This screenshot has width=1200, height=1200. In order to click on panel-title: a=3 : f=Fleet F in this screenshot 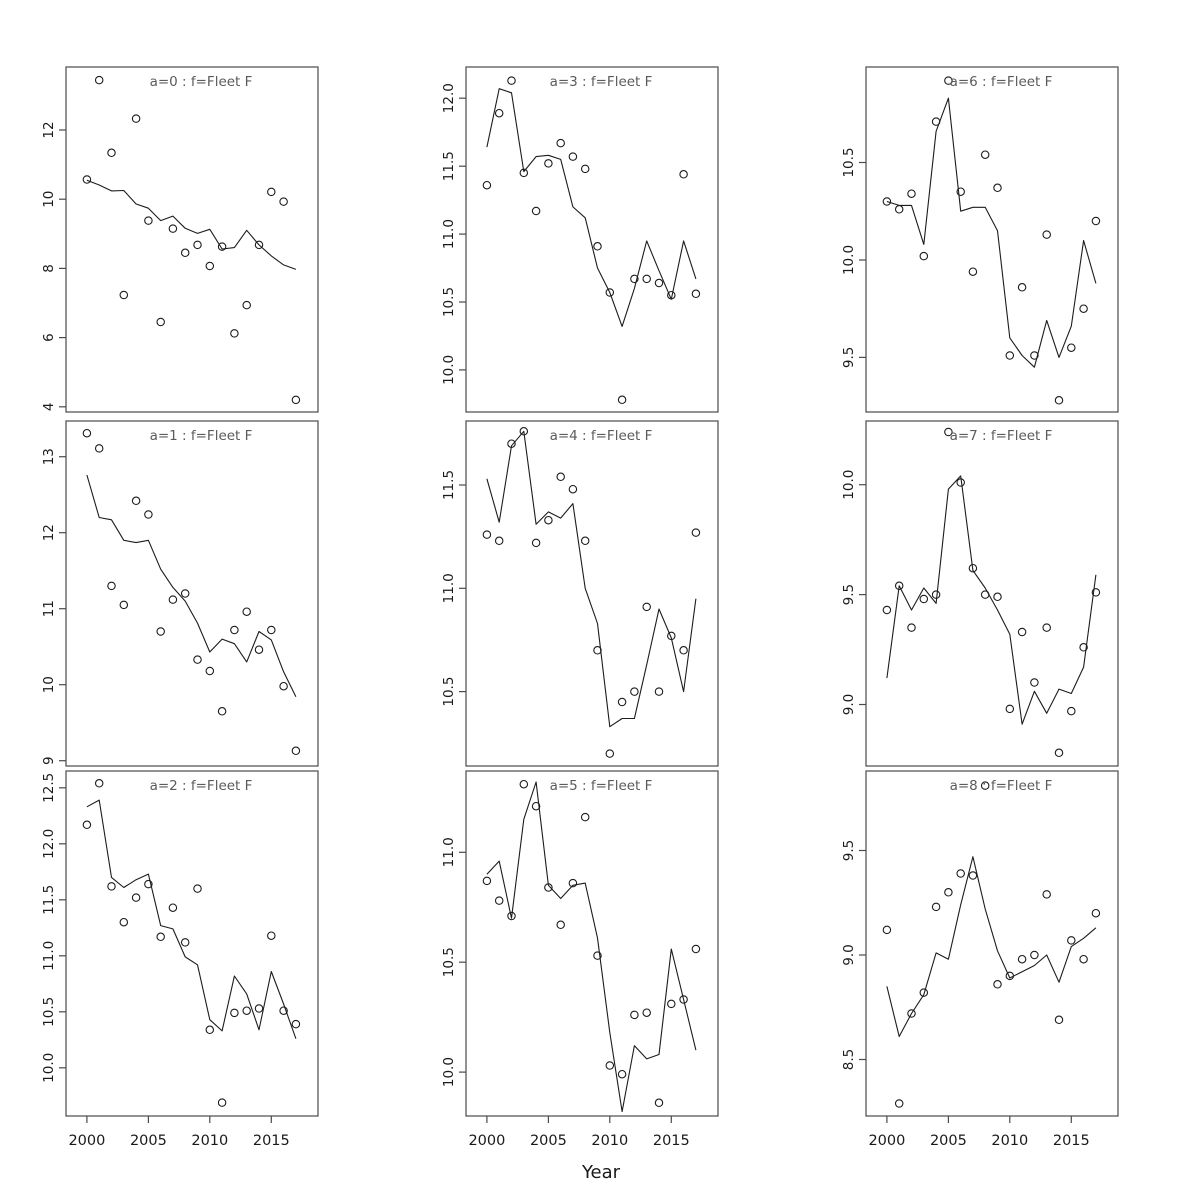, I will do `click(601, 82)`.